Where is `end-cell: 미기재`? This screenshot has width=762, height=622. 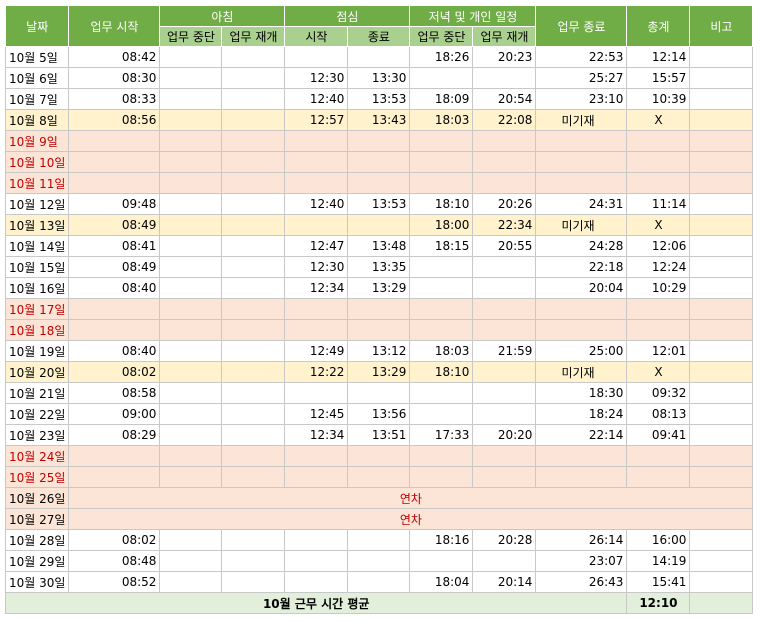 end-cell: 미기재 is located at coordinates (581, 372).